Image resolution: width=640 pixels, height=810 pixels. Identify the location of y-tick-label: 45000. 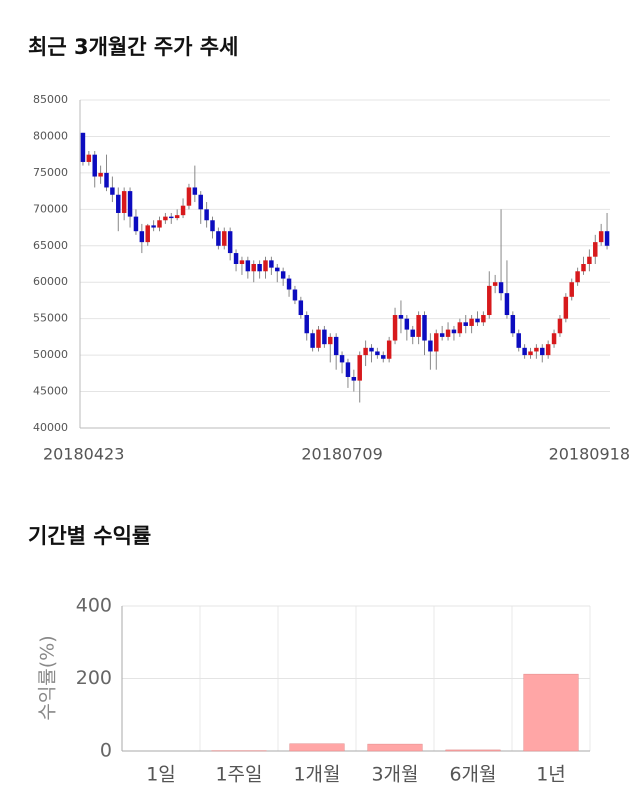
(50, 391).